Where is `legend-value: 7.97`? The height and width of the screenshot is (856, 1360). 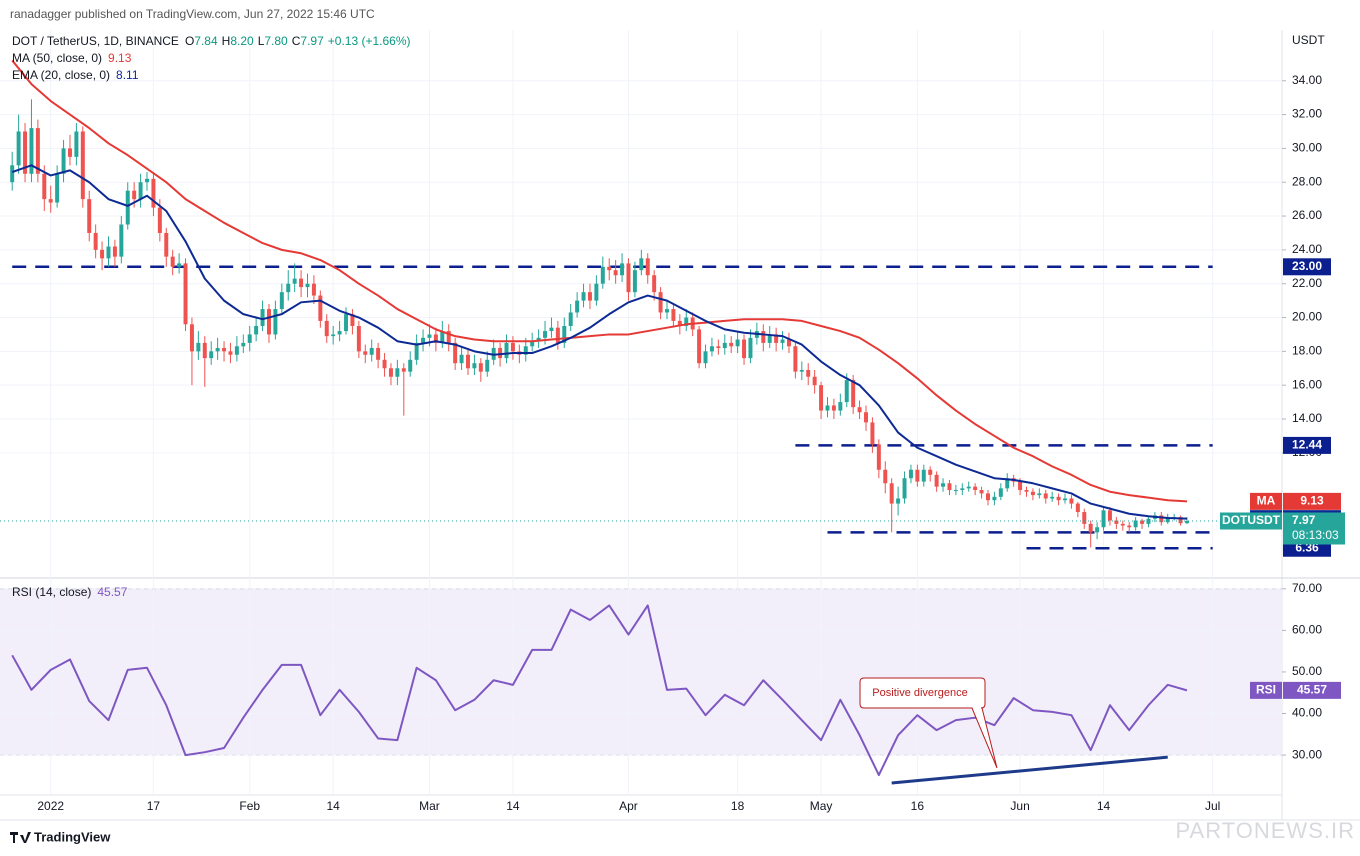 legend-value: 7.97 is located at coordinates (312, 41).